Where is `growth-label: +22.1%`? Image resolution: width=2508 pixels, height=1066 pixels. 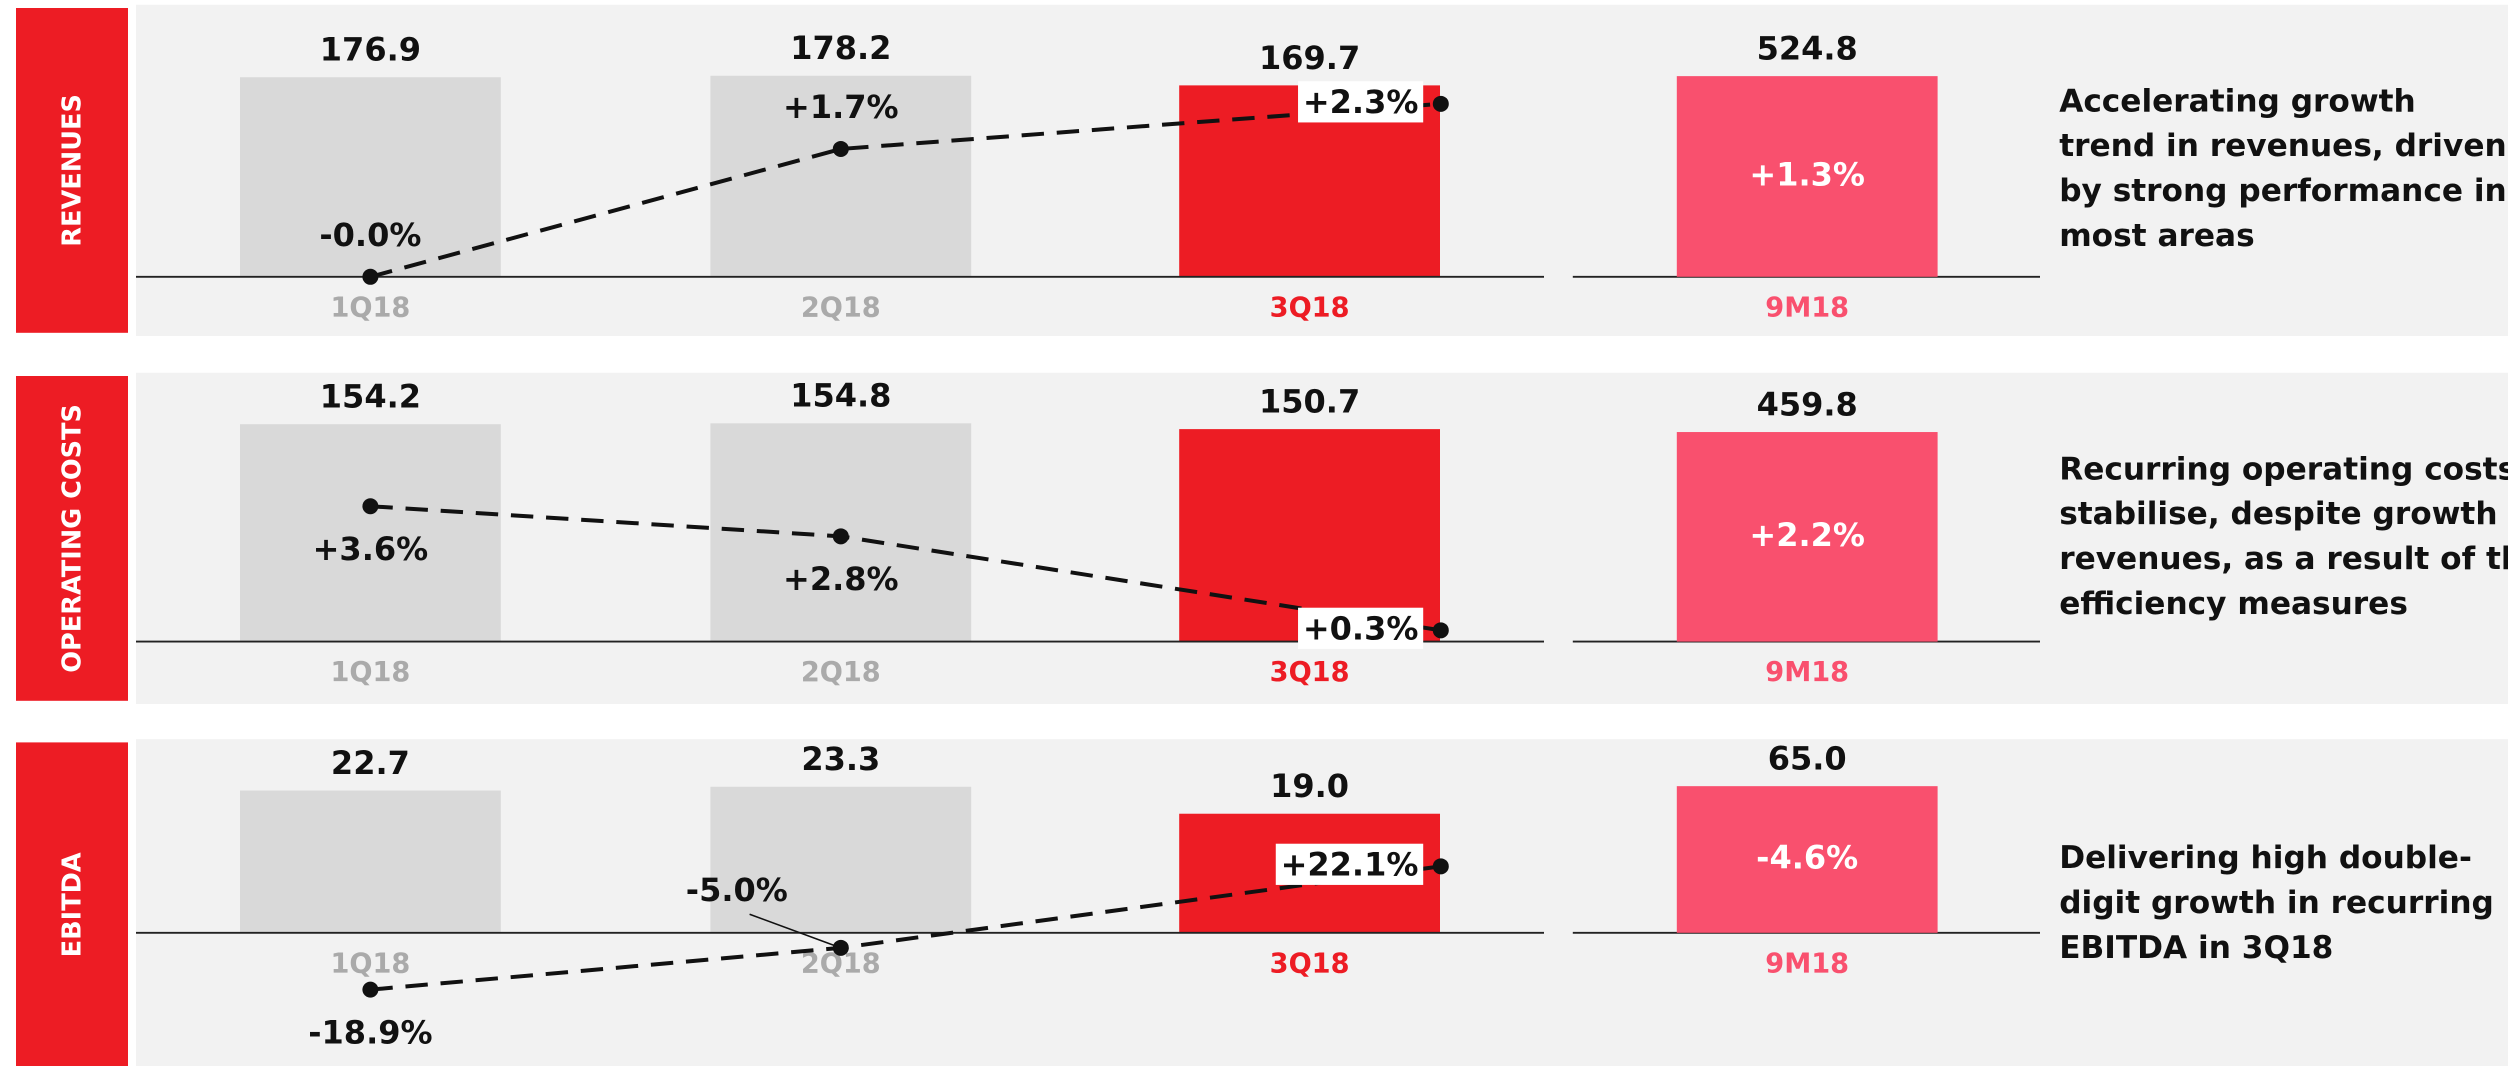 growth-label: +22.1% is located at coordinates (1350, 864).